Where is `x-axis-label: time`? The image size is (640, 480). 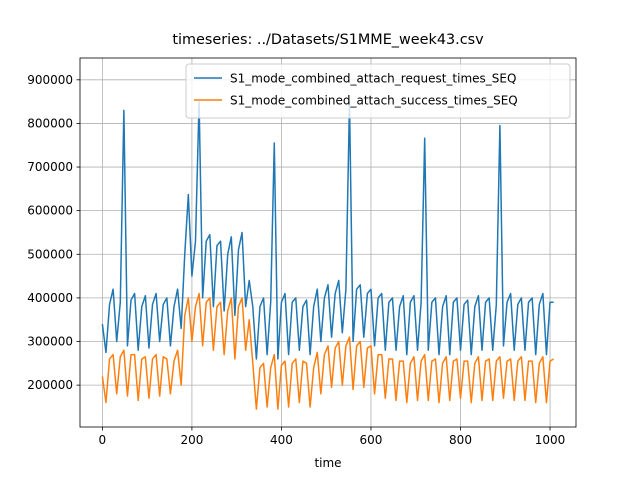 x-axis-label: time is located at coordinates (327, 463).